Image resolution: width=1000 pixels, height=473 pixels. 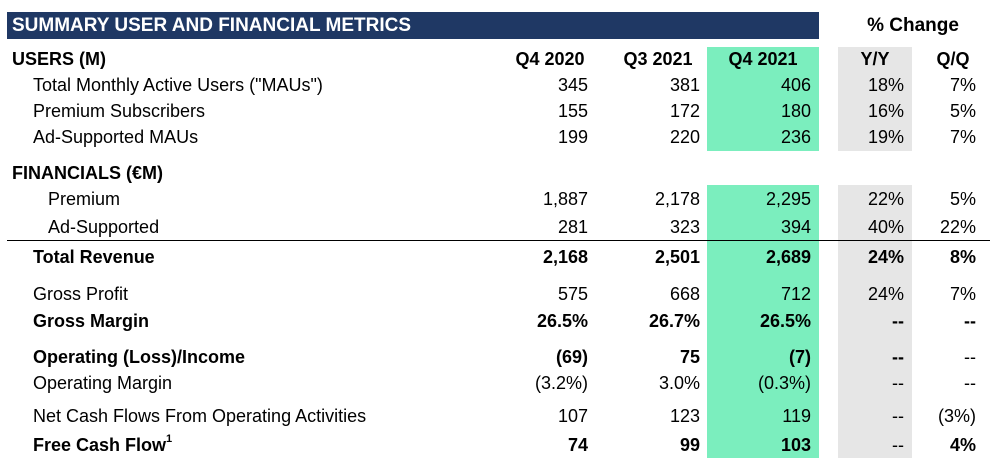 I want to click on cell-q3-2021: 26.7%, so click(x=674, y=321).